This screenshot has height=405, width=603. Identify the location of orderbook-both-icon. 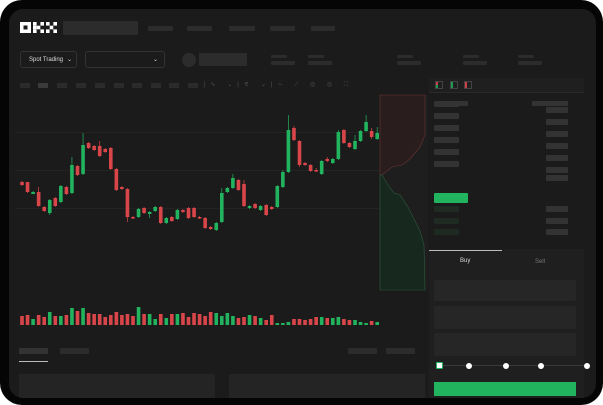
(439, 85).